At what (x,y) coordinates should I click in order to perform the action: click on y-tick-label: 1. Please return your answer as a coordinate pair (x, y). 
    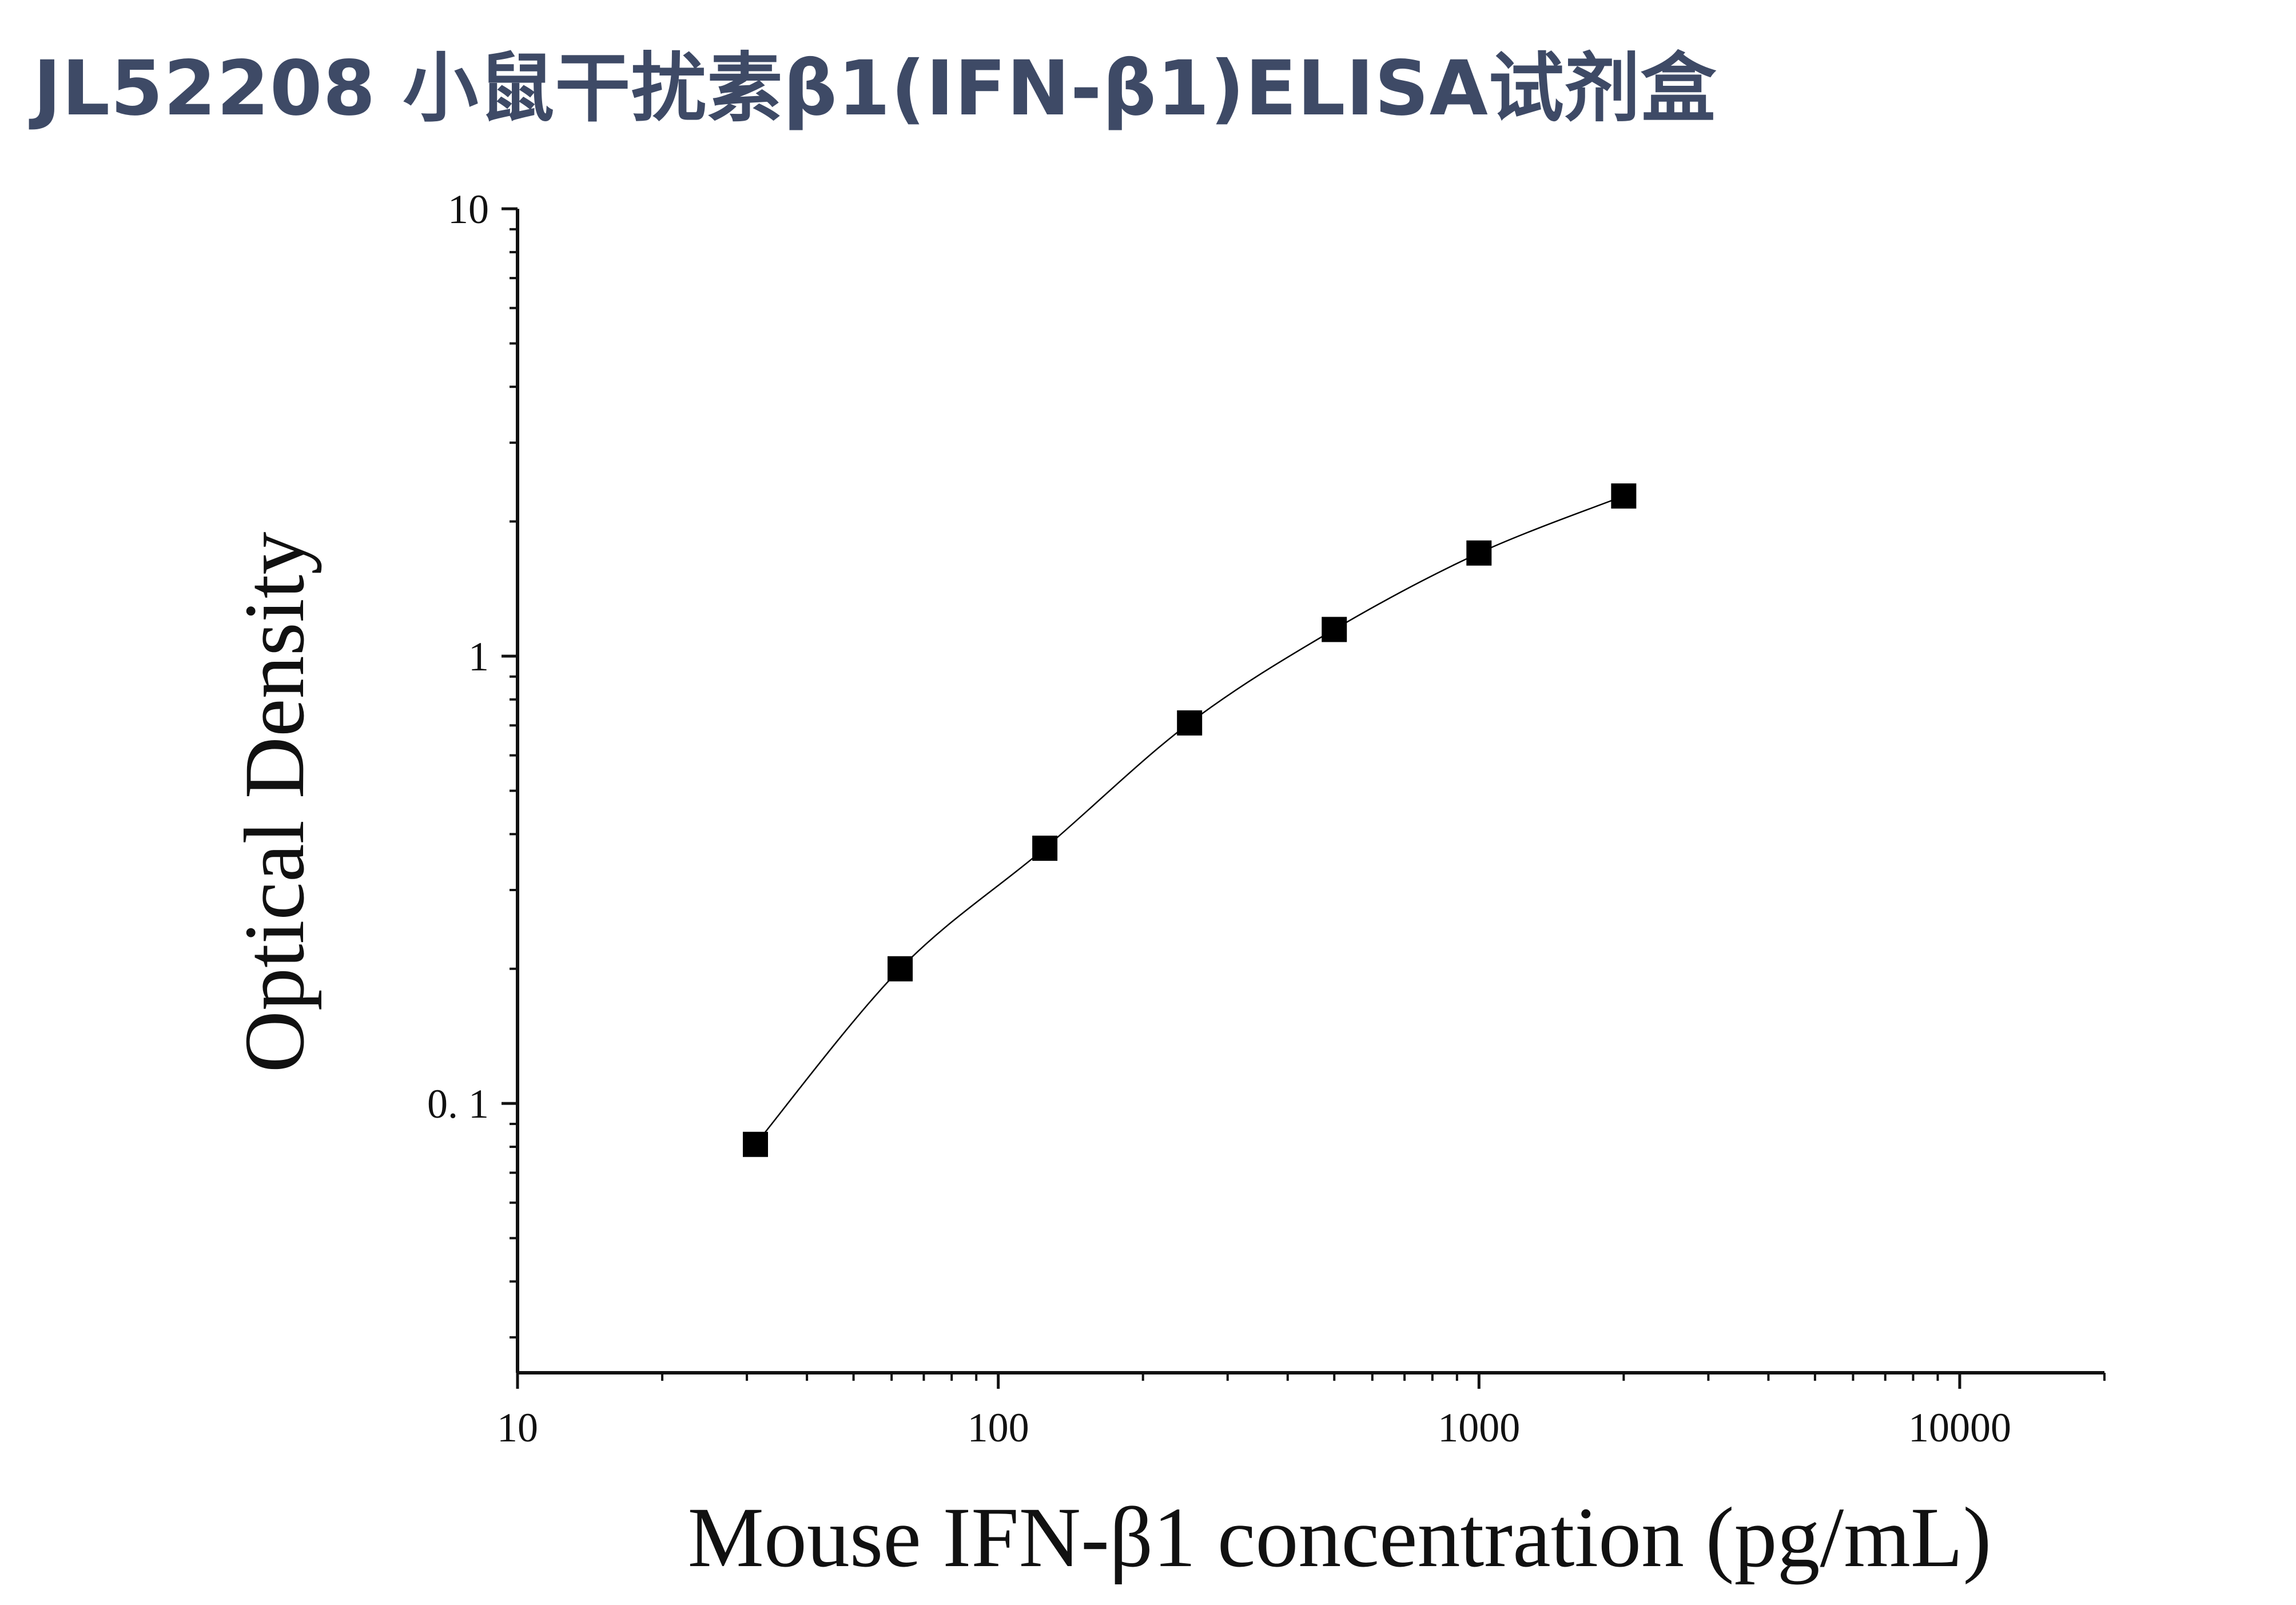
    Looking at the image, I should click on (479, 657).